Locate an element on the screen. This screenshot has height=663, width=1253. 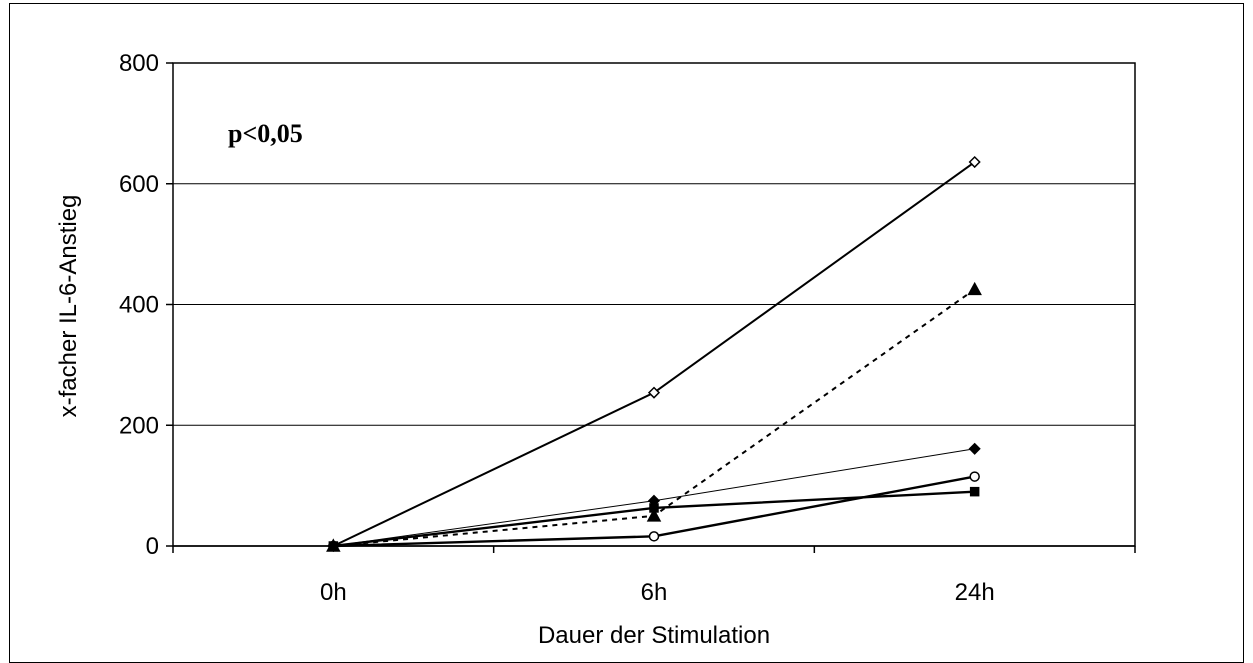
x-tick-label: 24h is located at coordinates (975, 592).